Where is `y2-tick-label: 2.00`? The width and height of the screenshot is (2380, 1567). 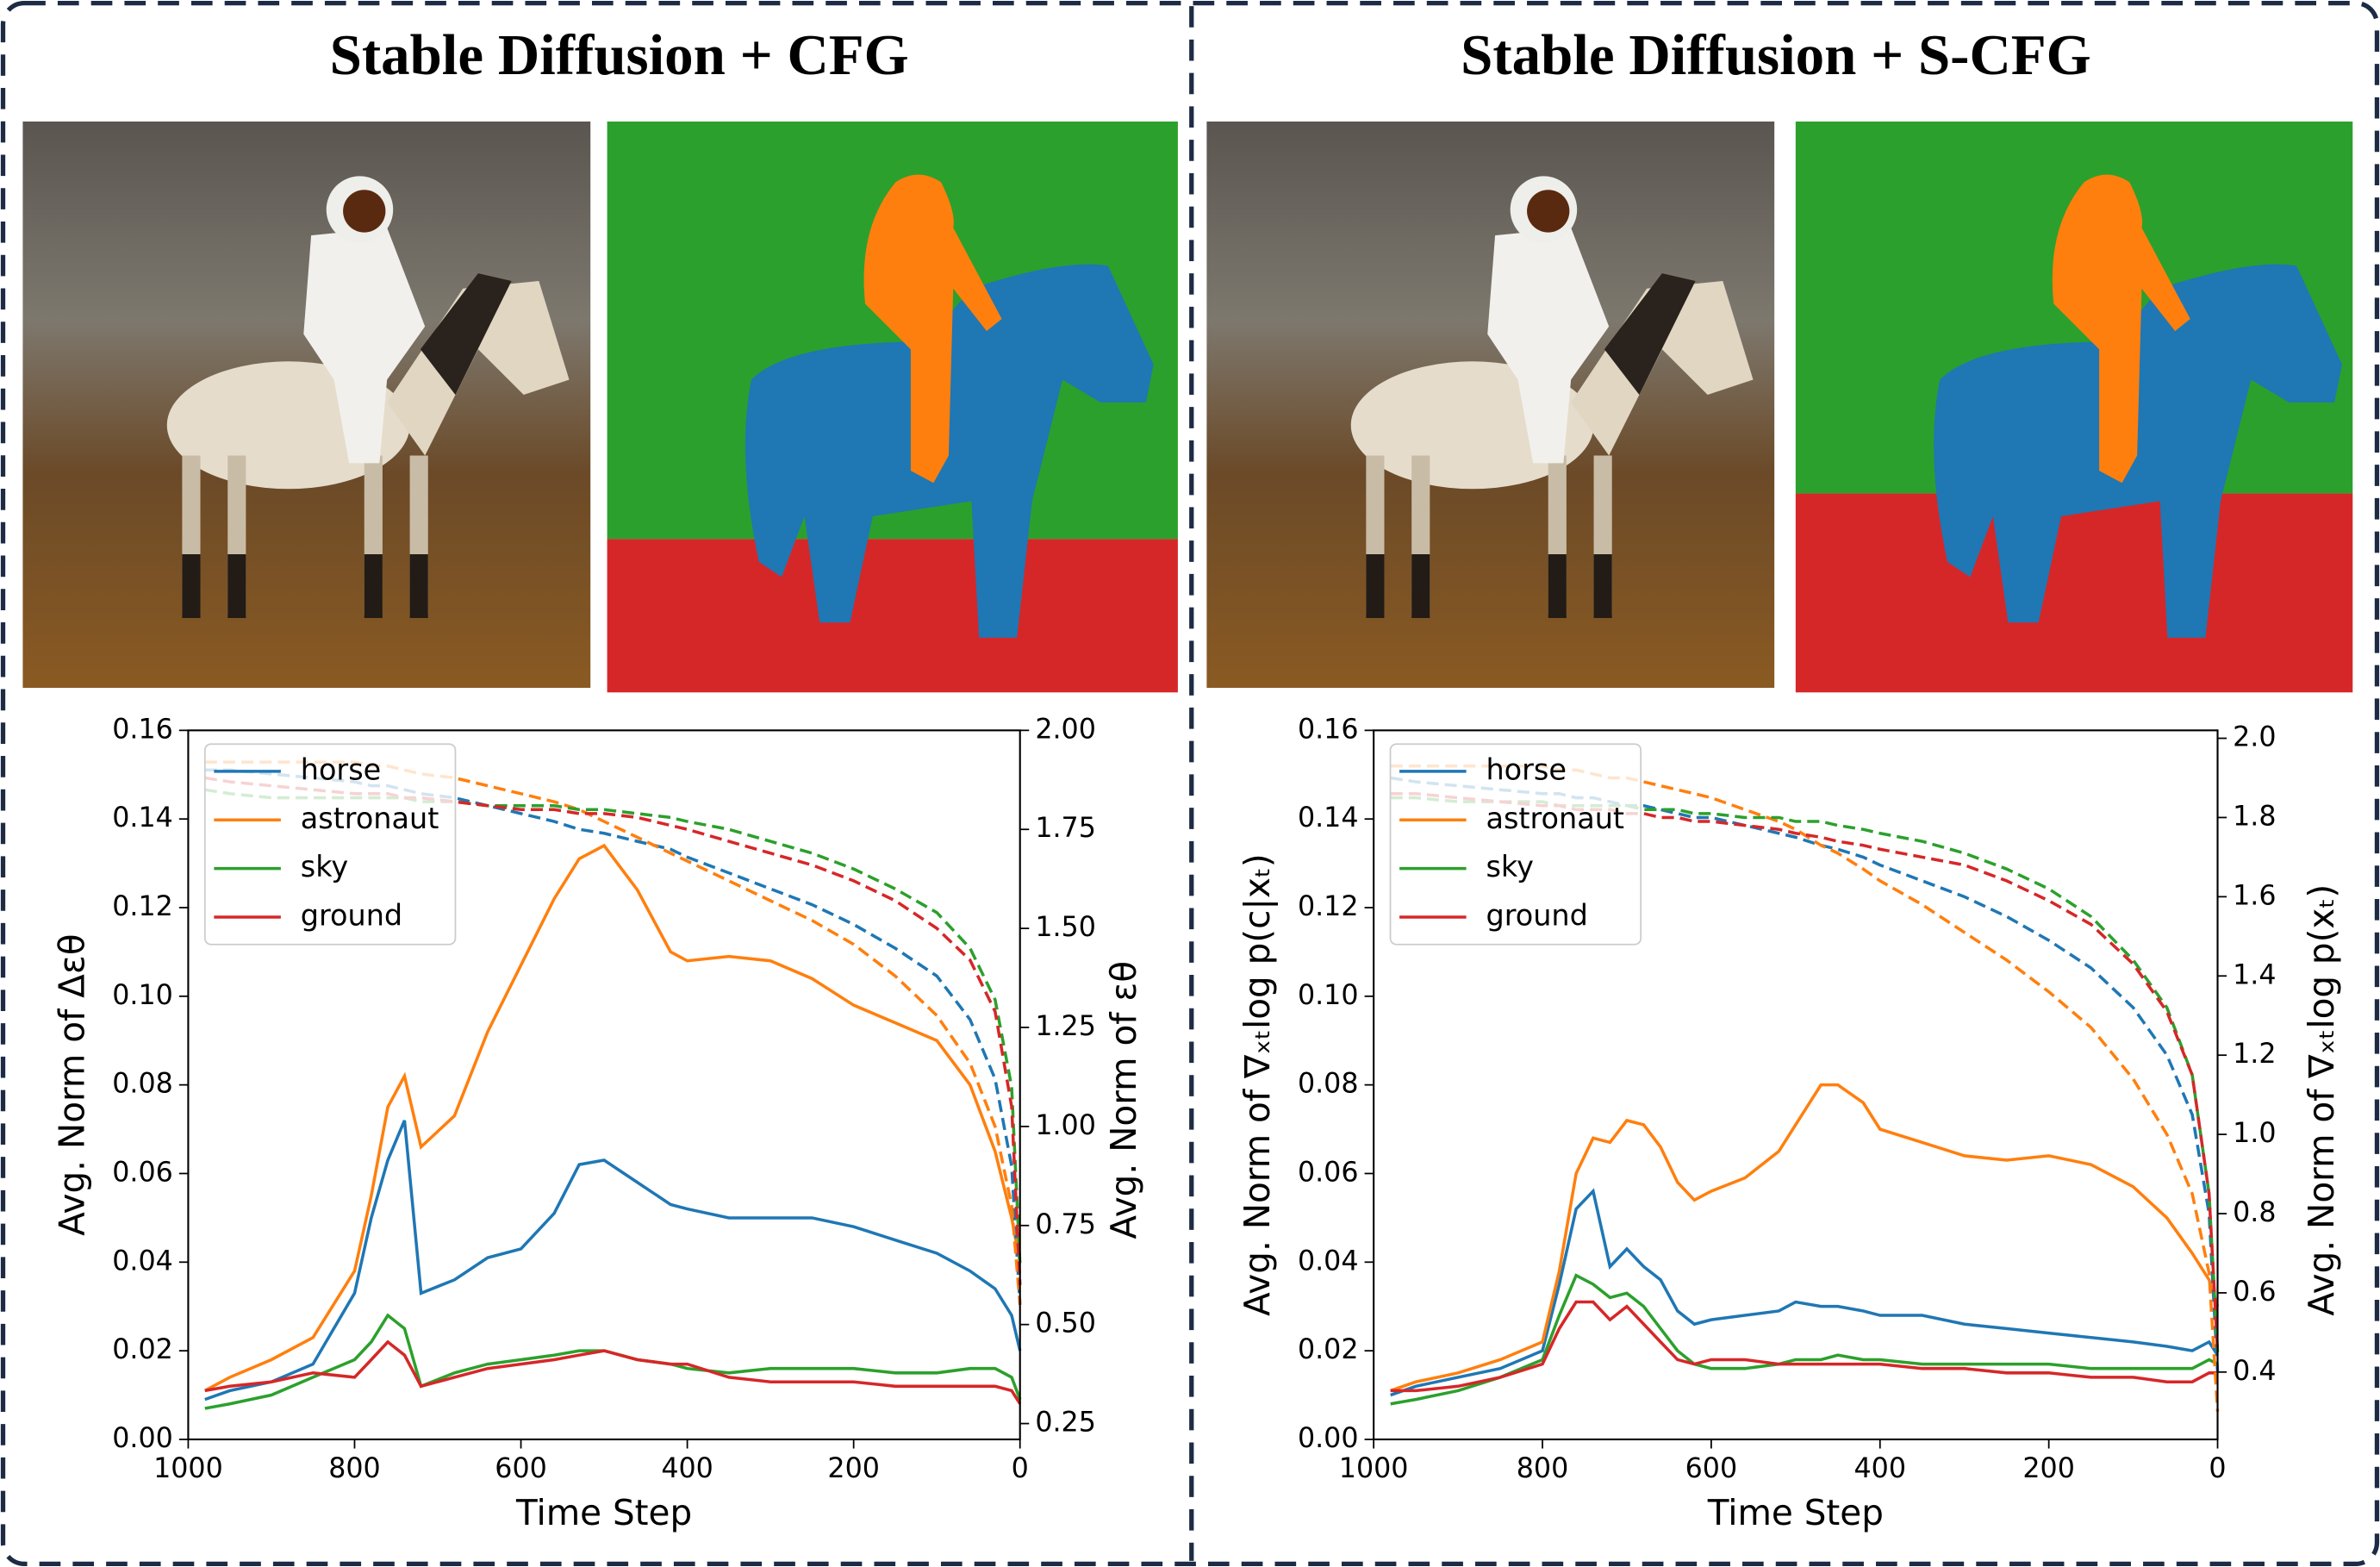 y2-tick-label: 2.00 is located at coordinates (1065, 729).